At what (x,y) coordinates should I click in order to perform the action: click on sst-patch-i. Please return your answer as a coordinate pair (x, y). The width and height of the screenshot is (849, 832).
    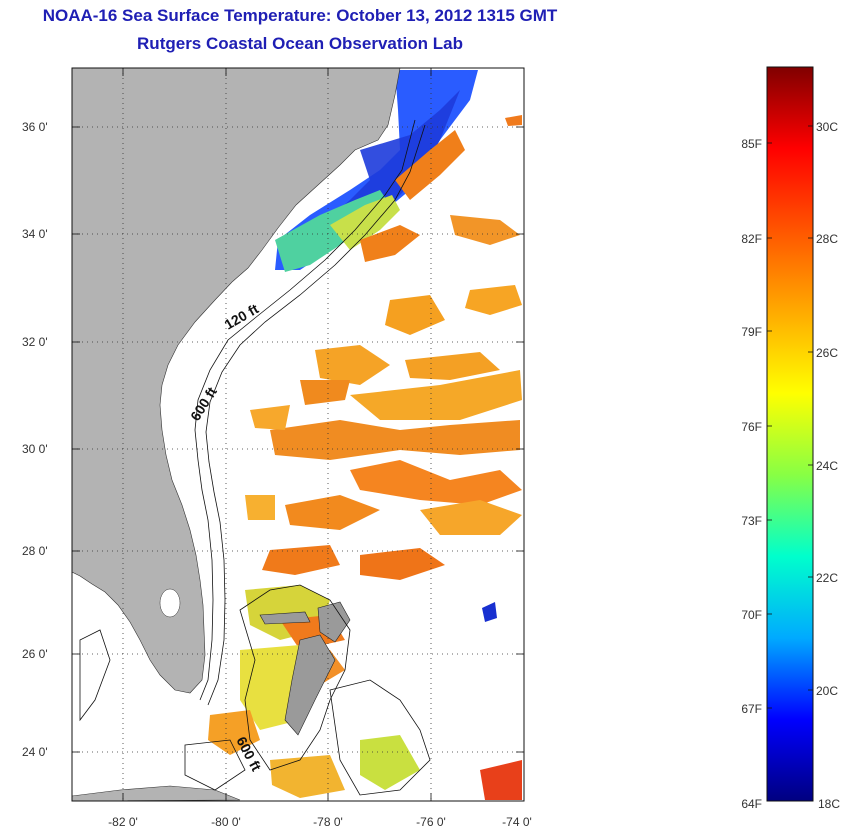
    Looking at the image, I should click on (395, 440).